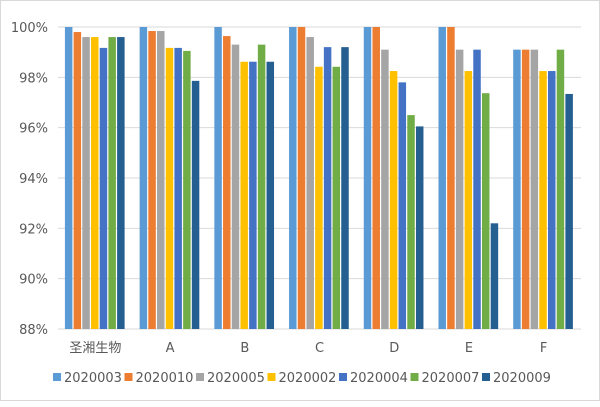  I want to click on legend-item: 2020002, so click(302, 378).